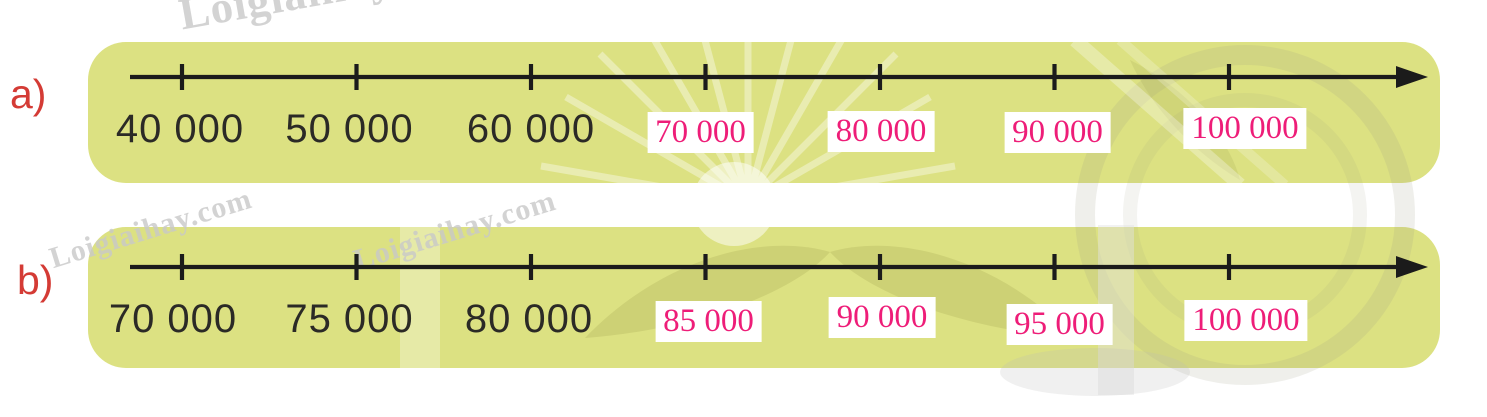 The image size is (1487, 417). Describe the element at coordinates (349, 129) in the screenshot. I see `printed-tick-label: 50 000` at that location.